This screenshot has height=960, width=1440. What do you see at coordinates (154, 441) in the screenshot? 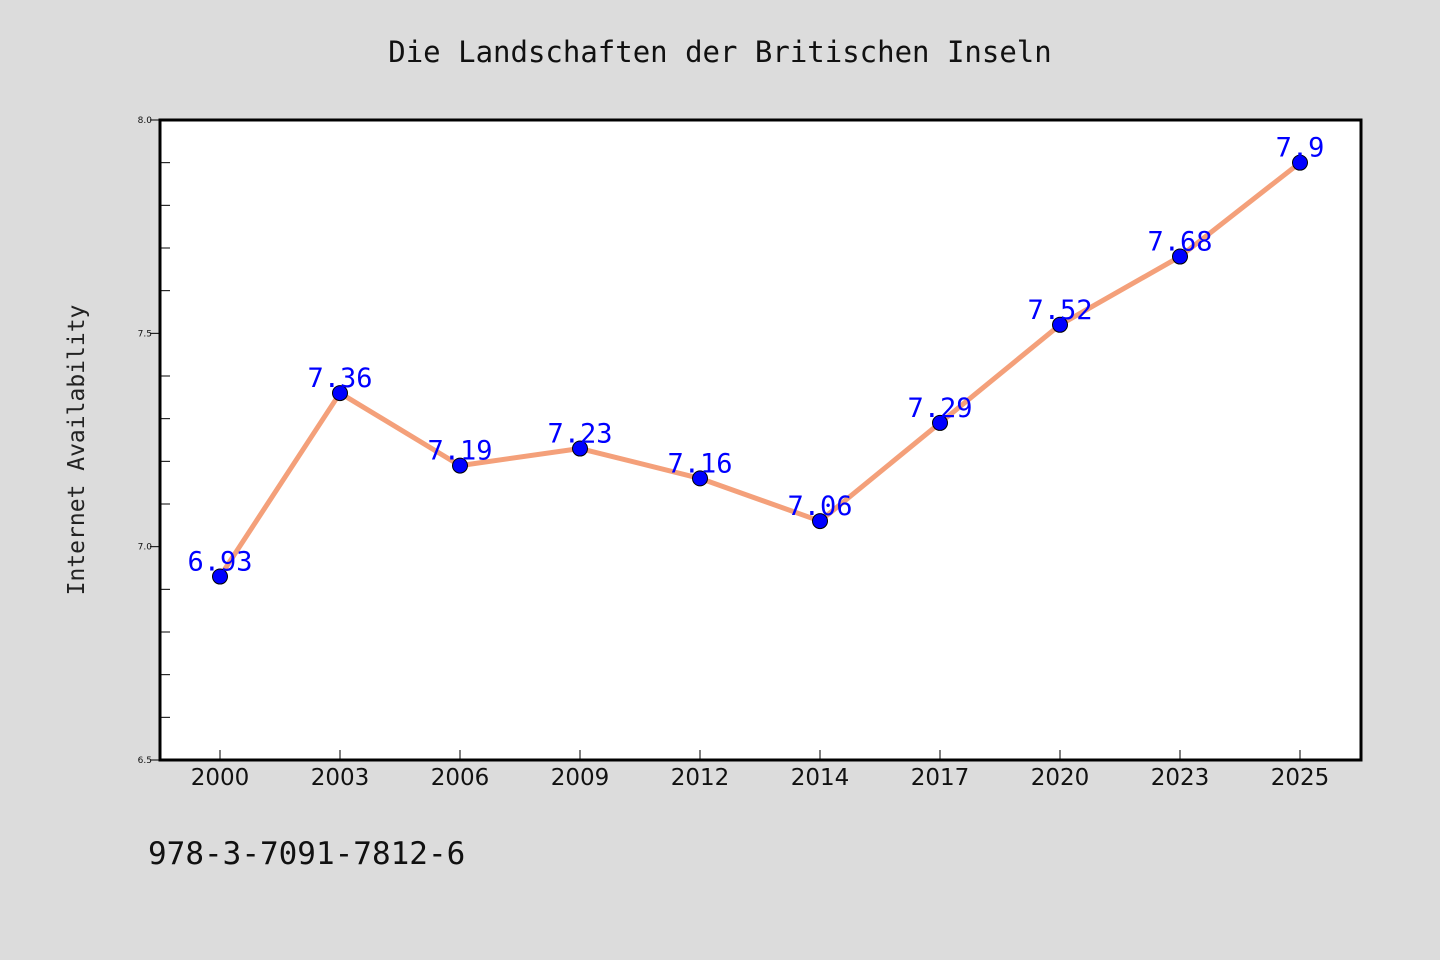
I see `y-axis: 6.5 7.0 7.5 8.0` at bounding box center [154, 441].